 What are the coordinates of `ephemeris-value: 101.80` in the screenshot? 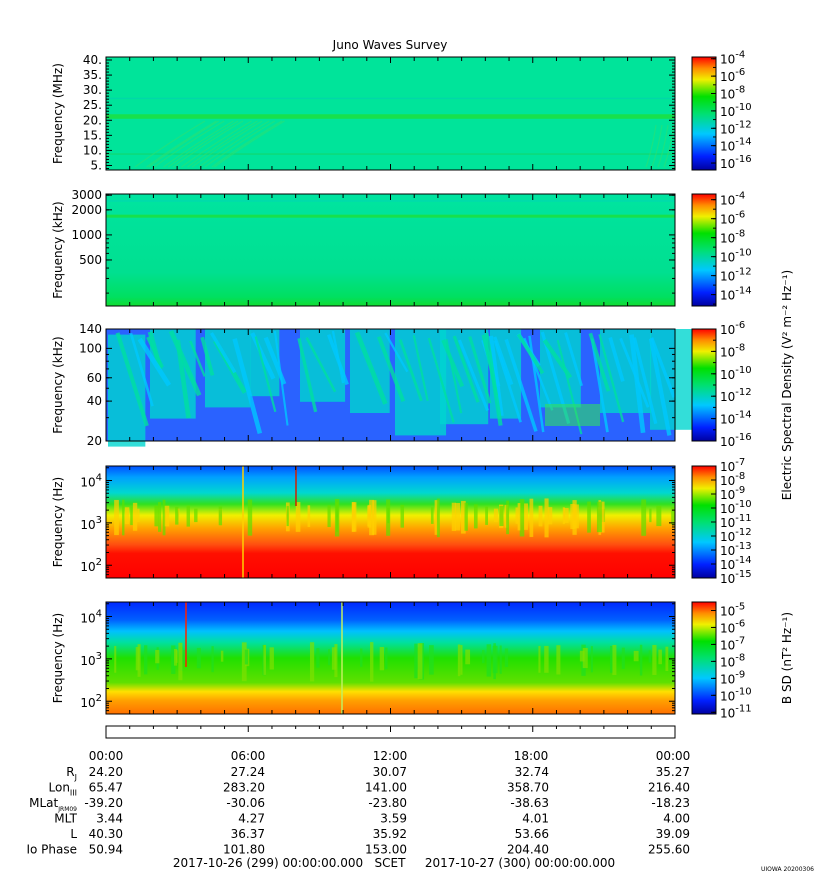 It's located at (244, 850).